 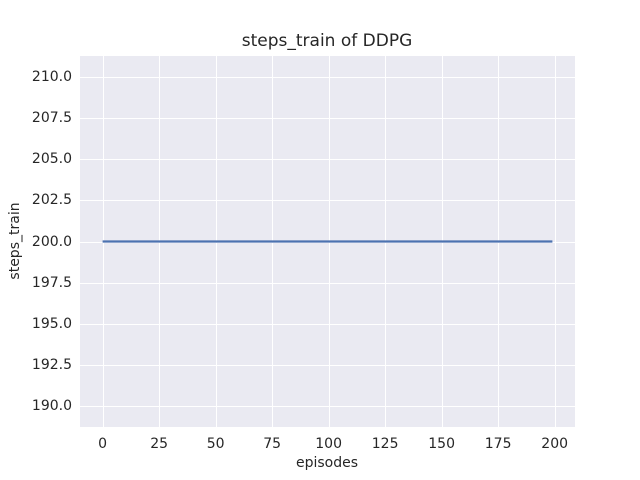 I want to click on x-tick-label: 150, so click(x=442, y=444).